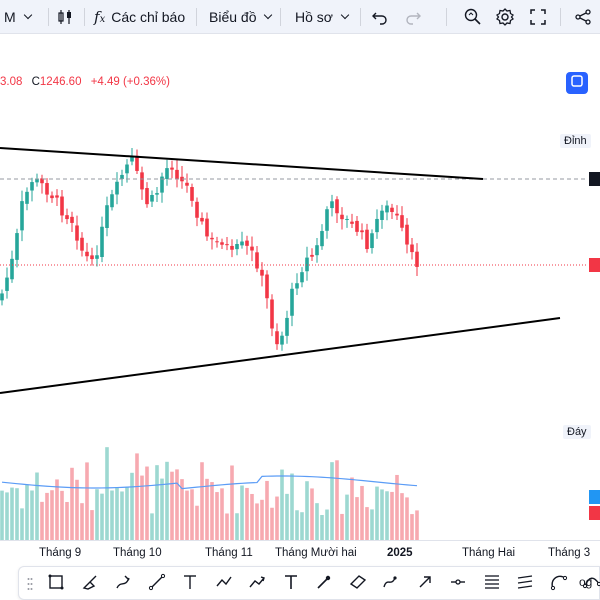 This screenshot has width=600, height=600. I want to click on search-icon, so click(473, 17).